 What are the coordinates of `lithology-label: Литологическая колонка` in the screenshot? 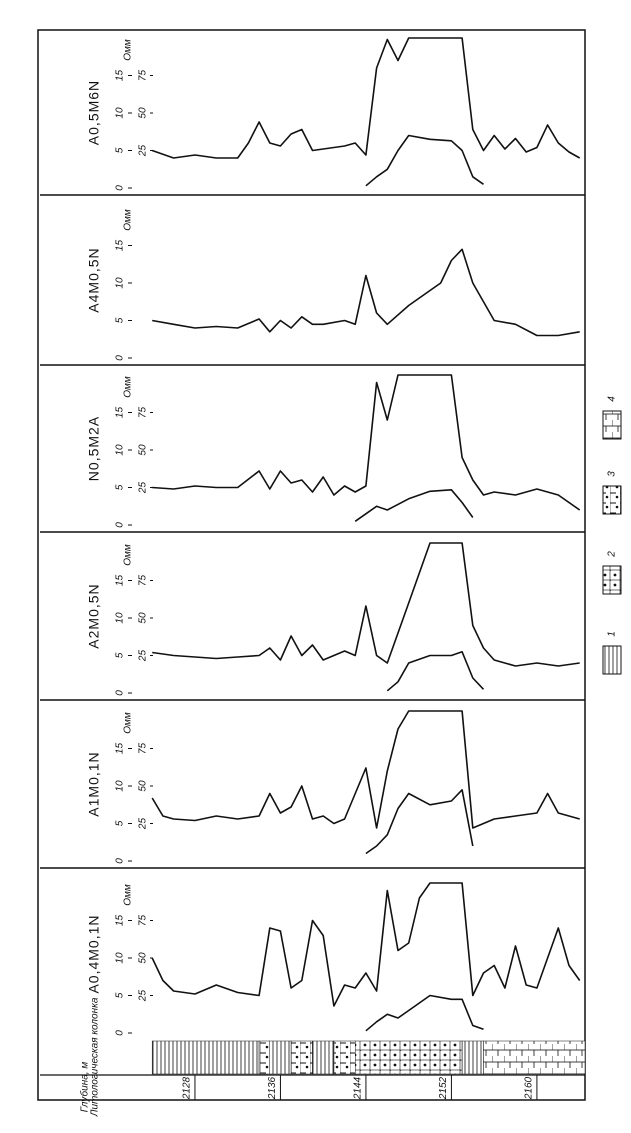 It's located at (95, 1057).